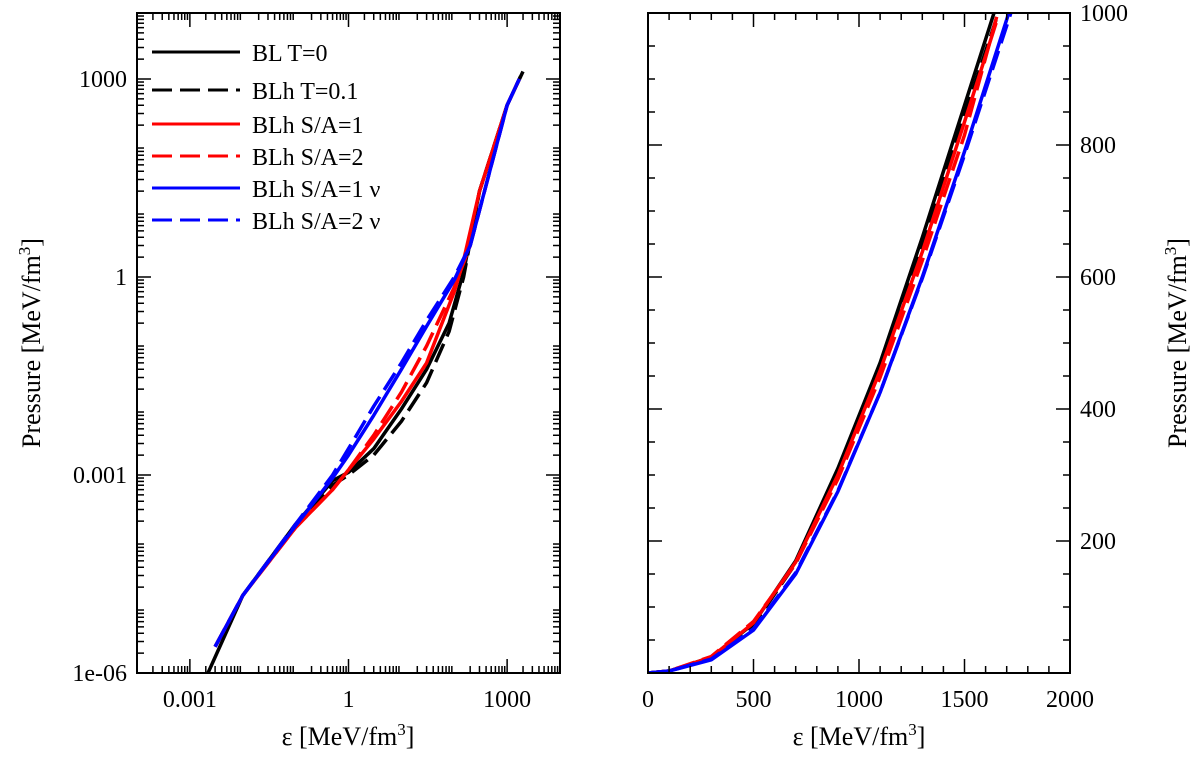 The width and height of the screenshot is (1200, 757). What do you see at coordinates (121, 278) in the screenshot?
I see `left-y-tick-label: 1` at bounding box center [121, 278].